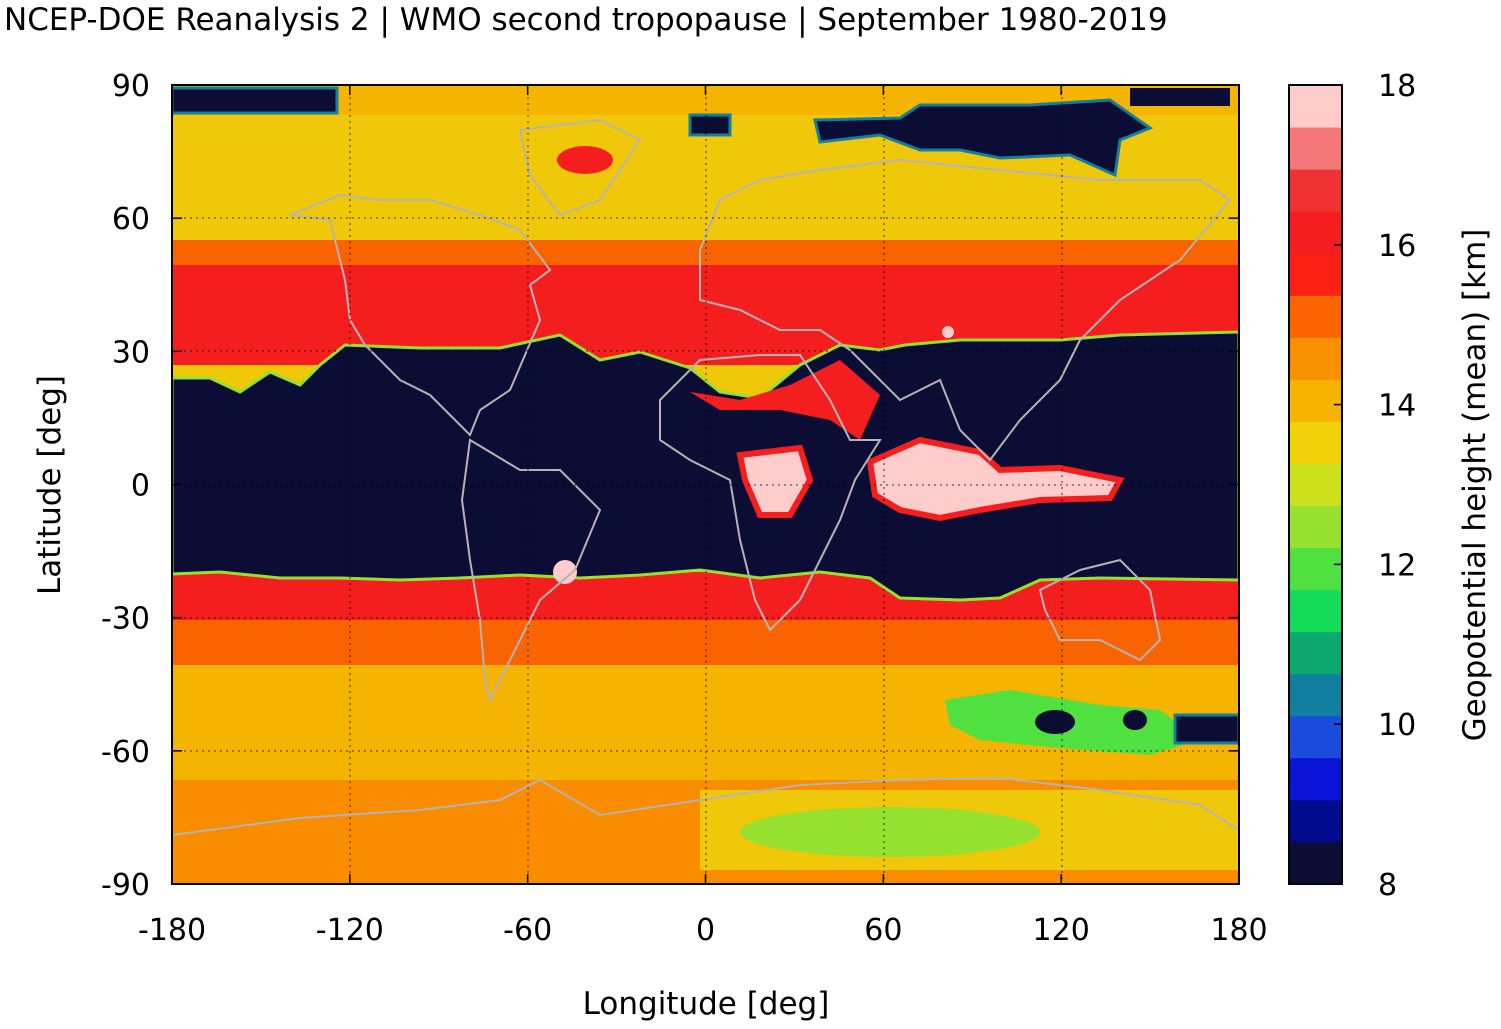 This screenshot has width=1501, height=1029. Describe the element at coordinates (125, 885) in the screenshot. I see `y-tick-label: -90` at that location.